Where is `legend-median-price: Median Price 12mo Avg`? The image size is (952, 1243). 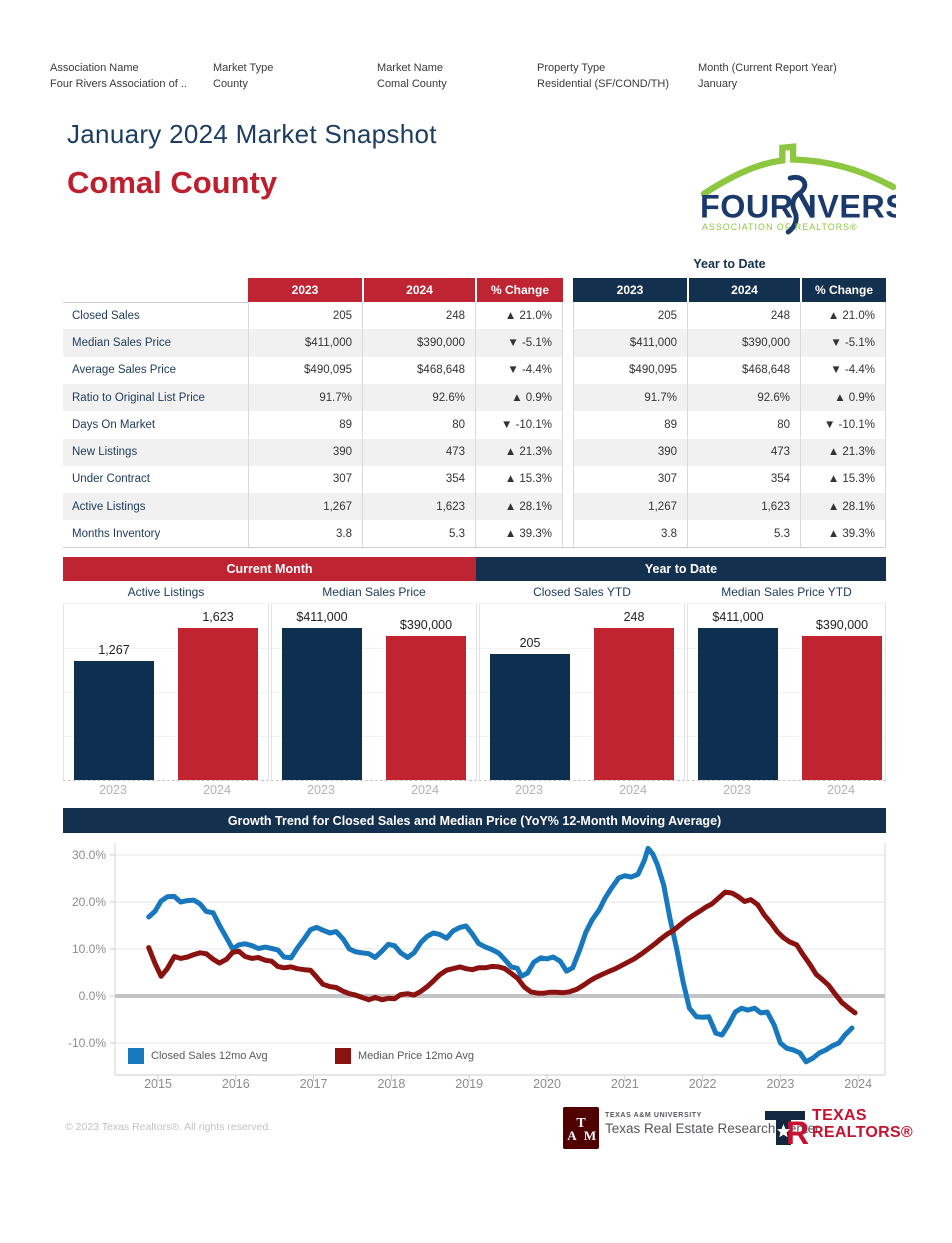 legend-median-price: Median Price 12mo Avg is located at coordinates (404, 1056).